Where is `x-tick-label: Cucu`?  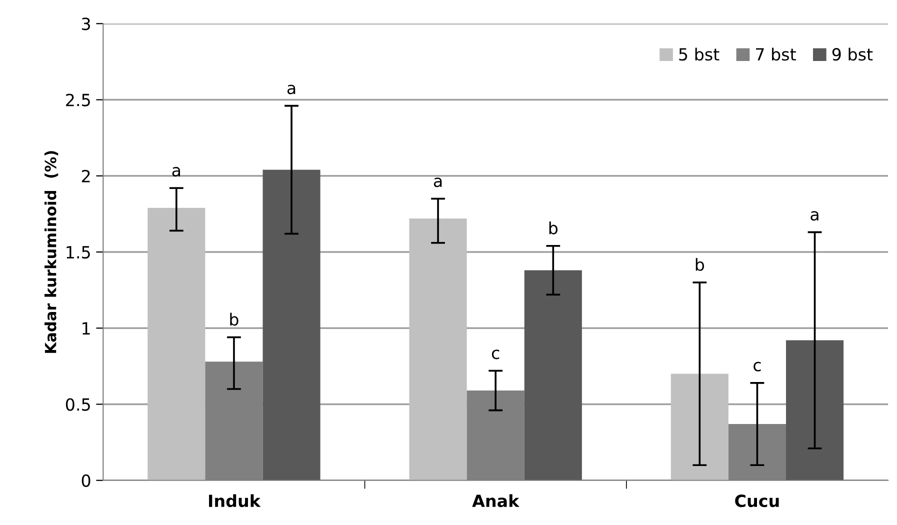
x-tick-label: Cucu is located at coordinates (757, 501).